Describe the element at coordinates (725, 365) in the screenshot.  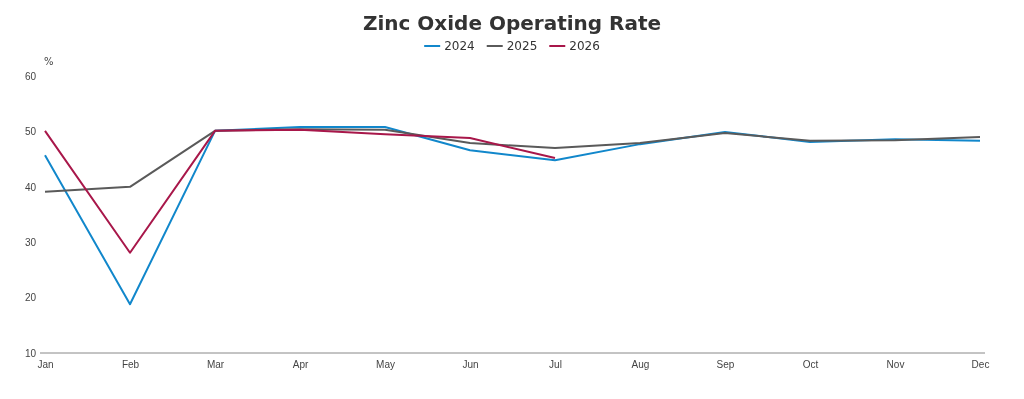
I see `x-tick-label: Sep` at that location.